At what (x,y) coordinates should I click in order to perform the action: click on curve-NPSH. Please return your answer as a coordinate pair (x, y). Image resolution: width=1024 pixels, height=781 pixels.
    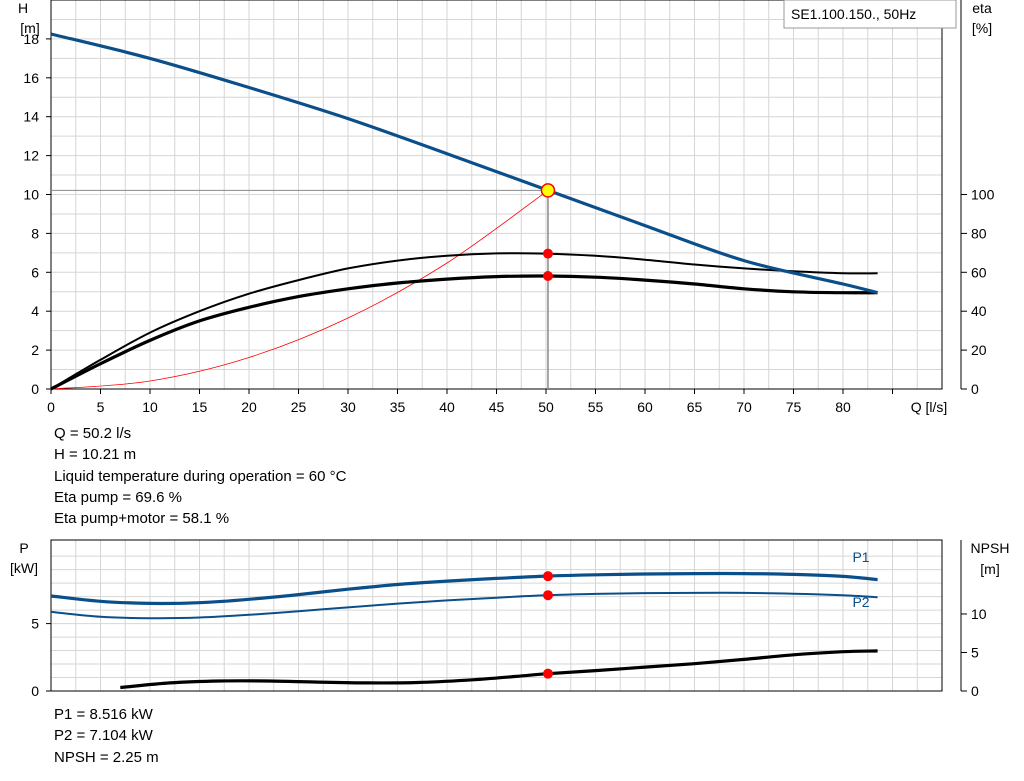
    Looking at the image, I should click on (499, 669).